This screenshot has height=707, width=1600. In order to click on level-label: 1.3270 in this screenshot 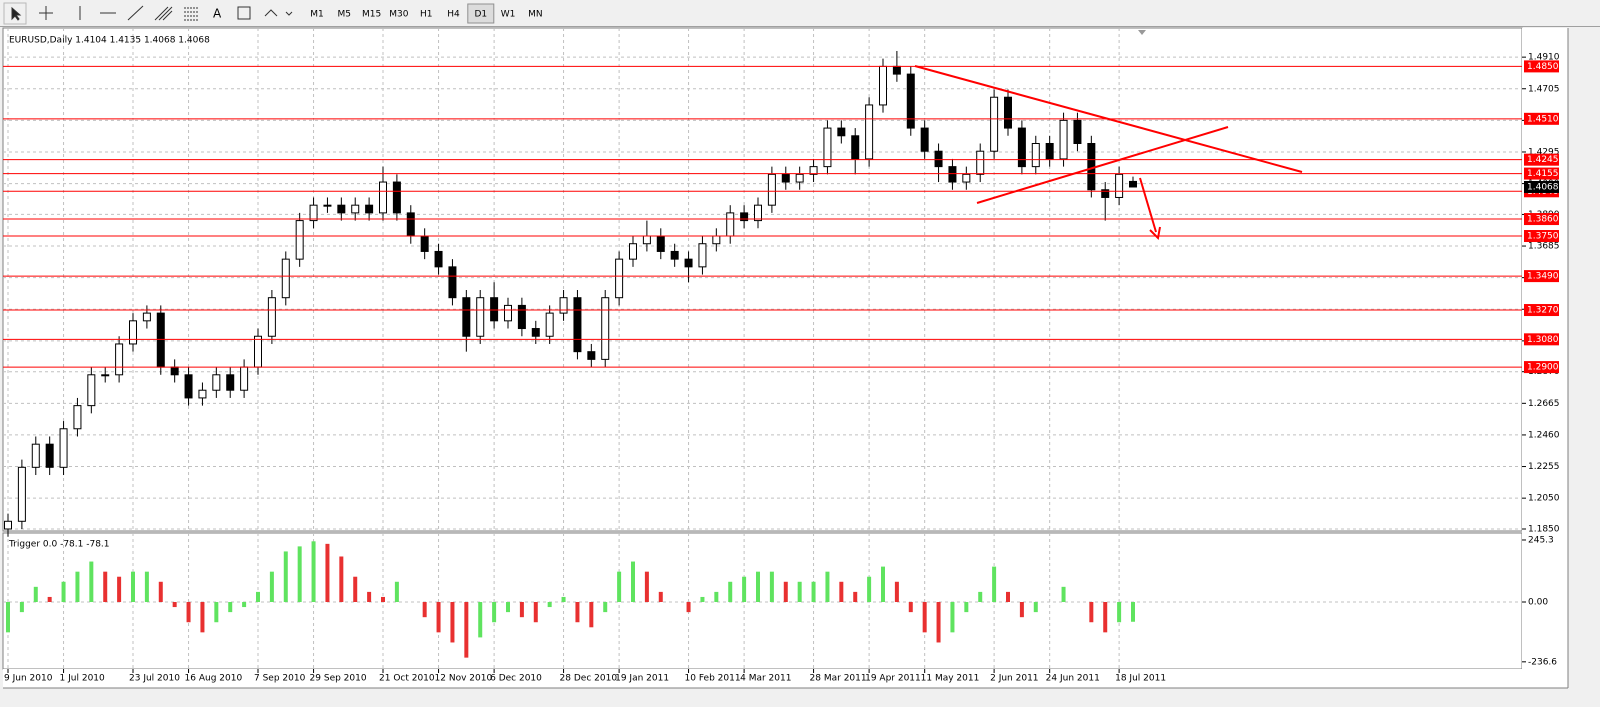, I will do `click(1543, 311)`.